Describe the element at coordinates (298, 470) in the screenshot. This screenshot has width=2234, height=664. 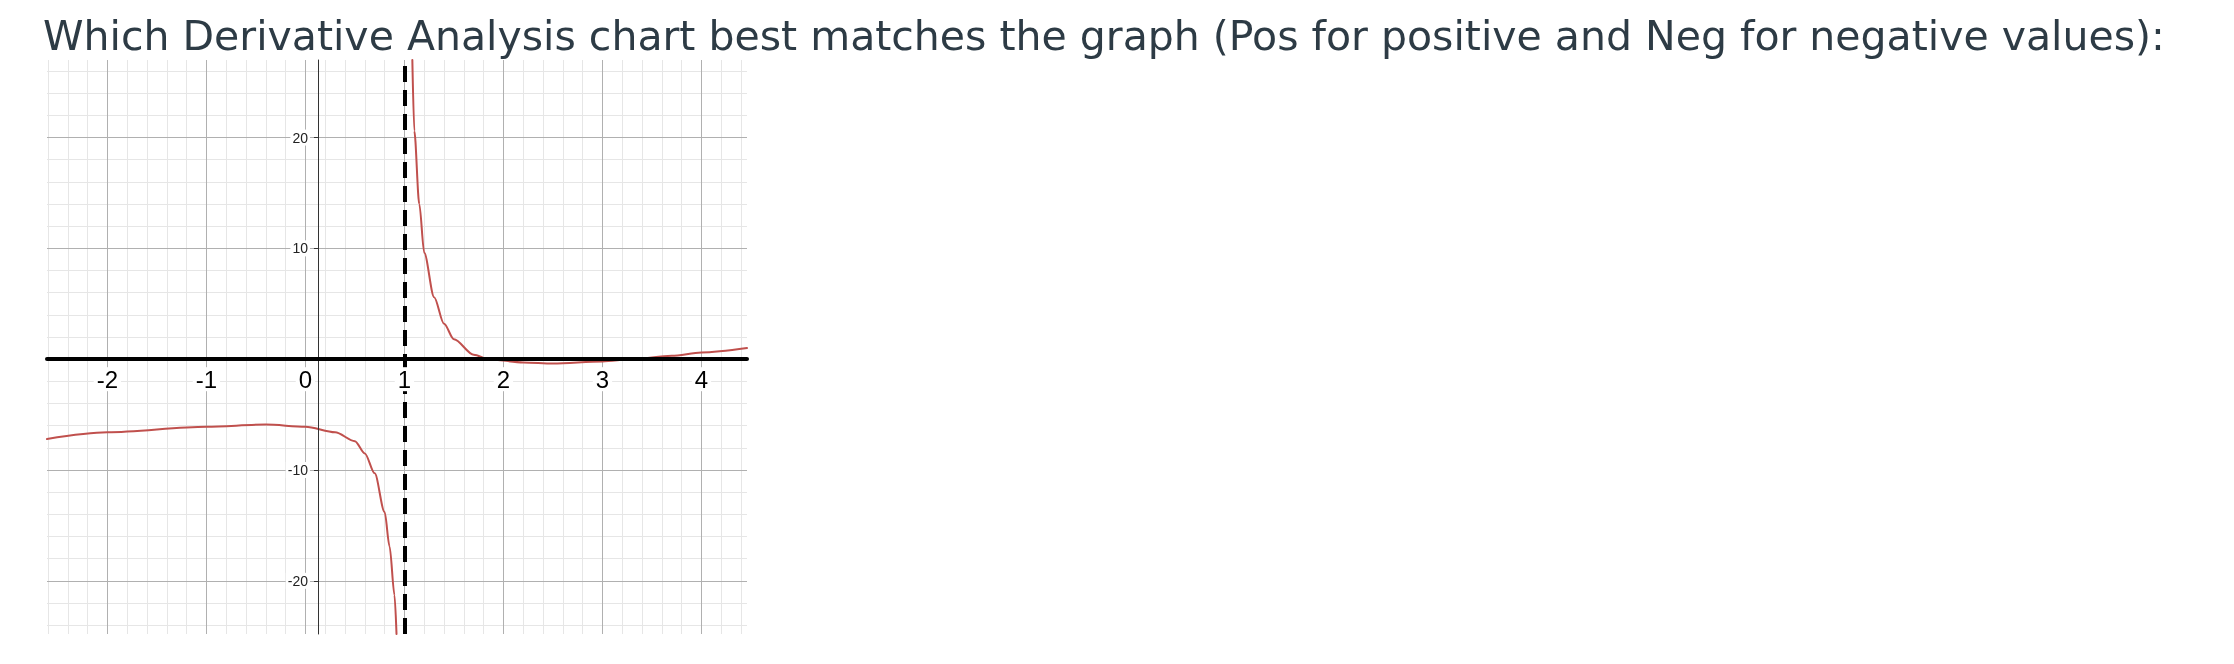
I see `y-tick-label: -10` at that location.